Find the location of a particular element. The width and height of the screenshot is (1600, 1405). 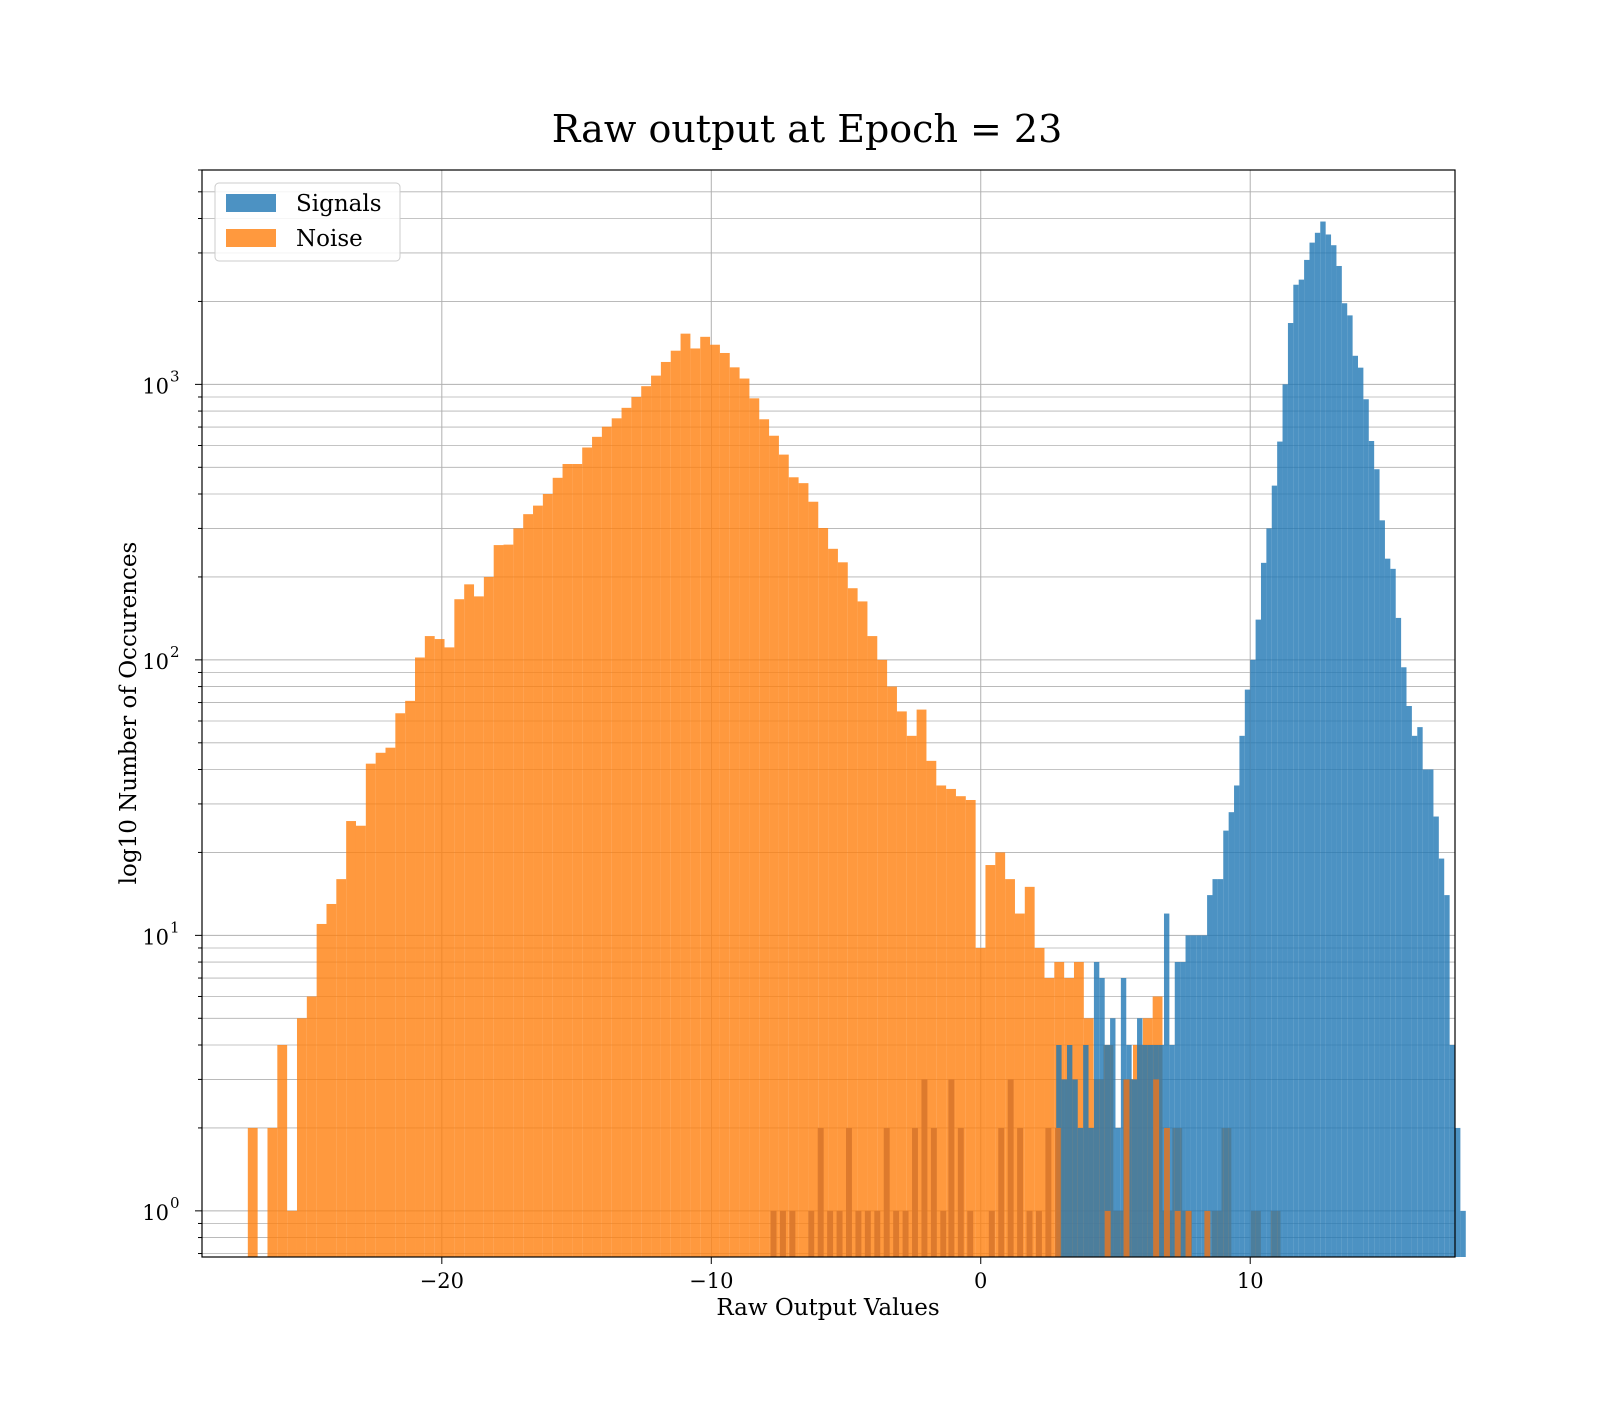

y-tick-label-exponent: 2 is located at coordinates (175, 652).